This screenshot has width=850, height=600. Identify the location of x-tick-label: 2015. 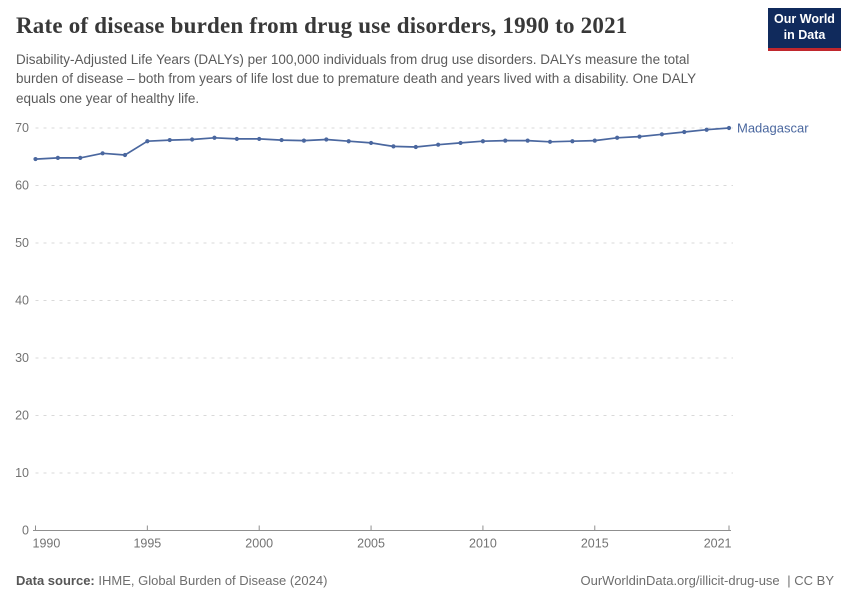
(595, 544).